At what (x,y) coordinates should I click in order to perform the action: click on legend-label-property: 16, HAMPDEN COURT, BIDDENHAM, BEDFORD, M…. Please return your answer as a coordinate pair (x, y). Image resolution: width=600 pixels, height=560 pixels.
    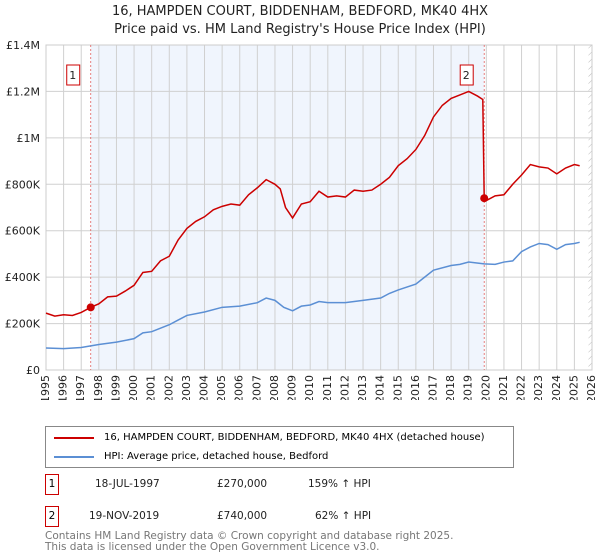
    Looking at the image, I should click on (294, 437).